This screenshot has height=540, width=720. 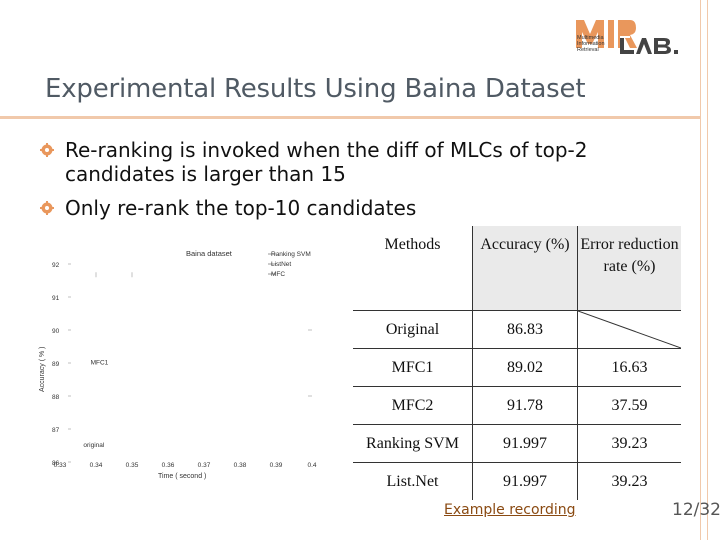 What do you see at coordinates (95, 405) in the screenshot?
I see `point-labels: MFC1 original` at bounding box center [95, 405].